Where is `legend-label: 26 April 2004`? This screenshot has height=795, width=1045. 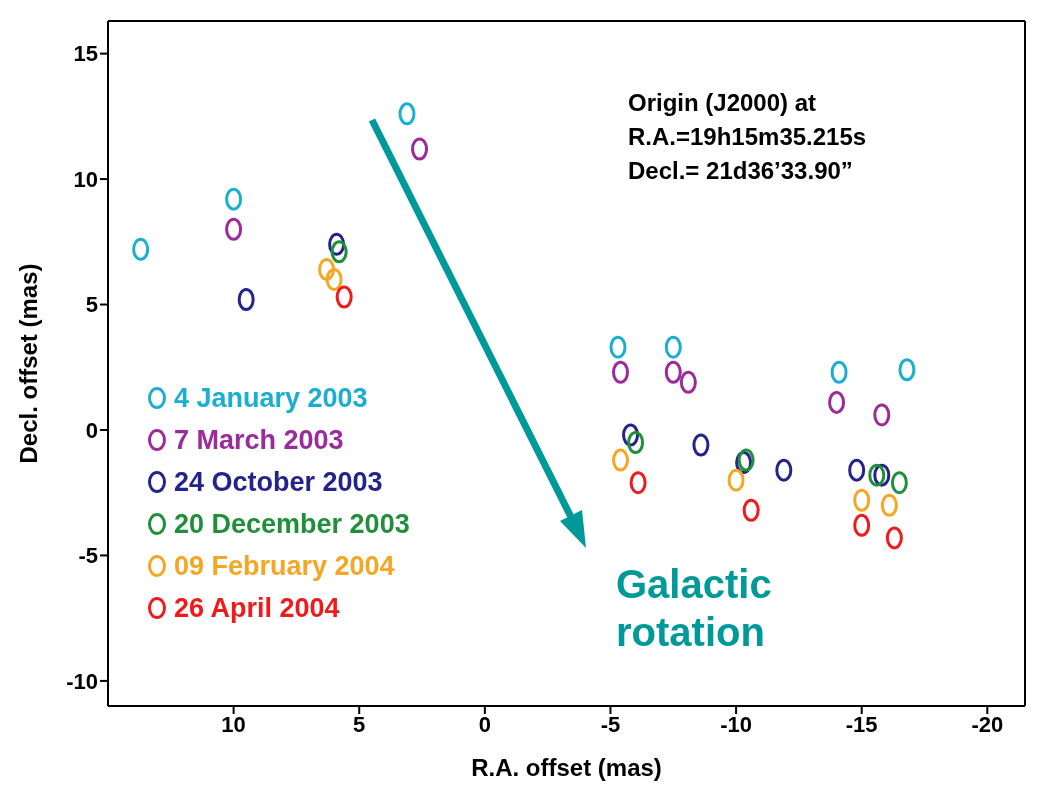
legend-label: 26 April 2004 is located at coordinates (257, 608).